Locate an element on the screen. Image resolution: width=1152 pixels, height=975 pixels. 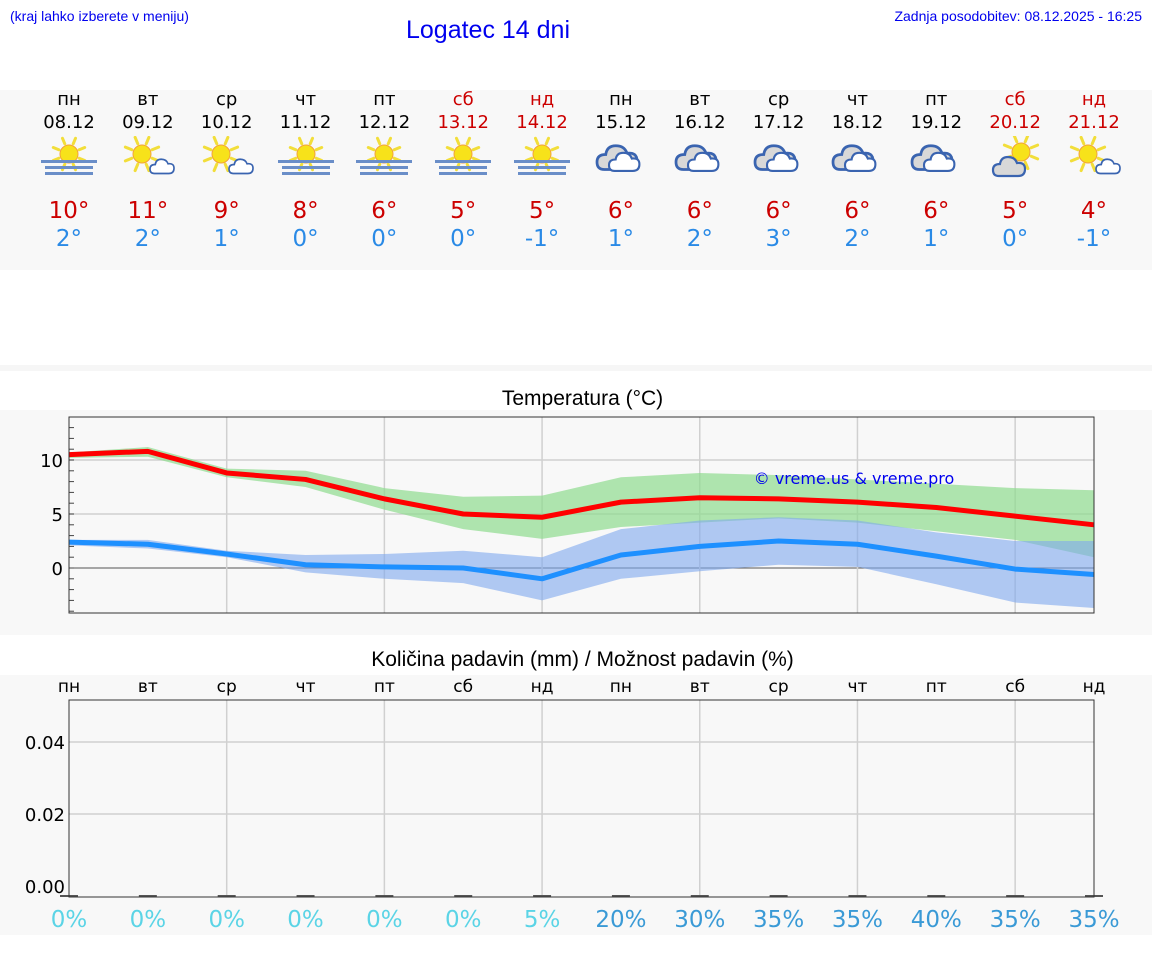
svg-text: 0.02 is located at coordinates (45, 815).